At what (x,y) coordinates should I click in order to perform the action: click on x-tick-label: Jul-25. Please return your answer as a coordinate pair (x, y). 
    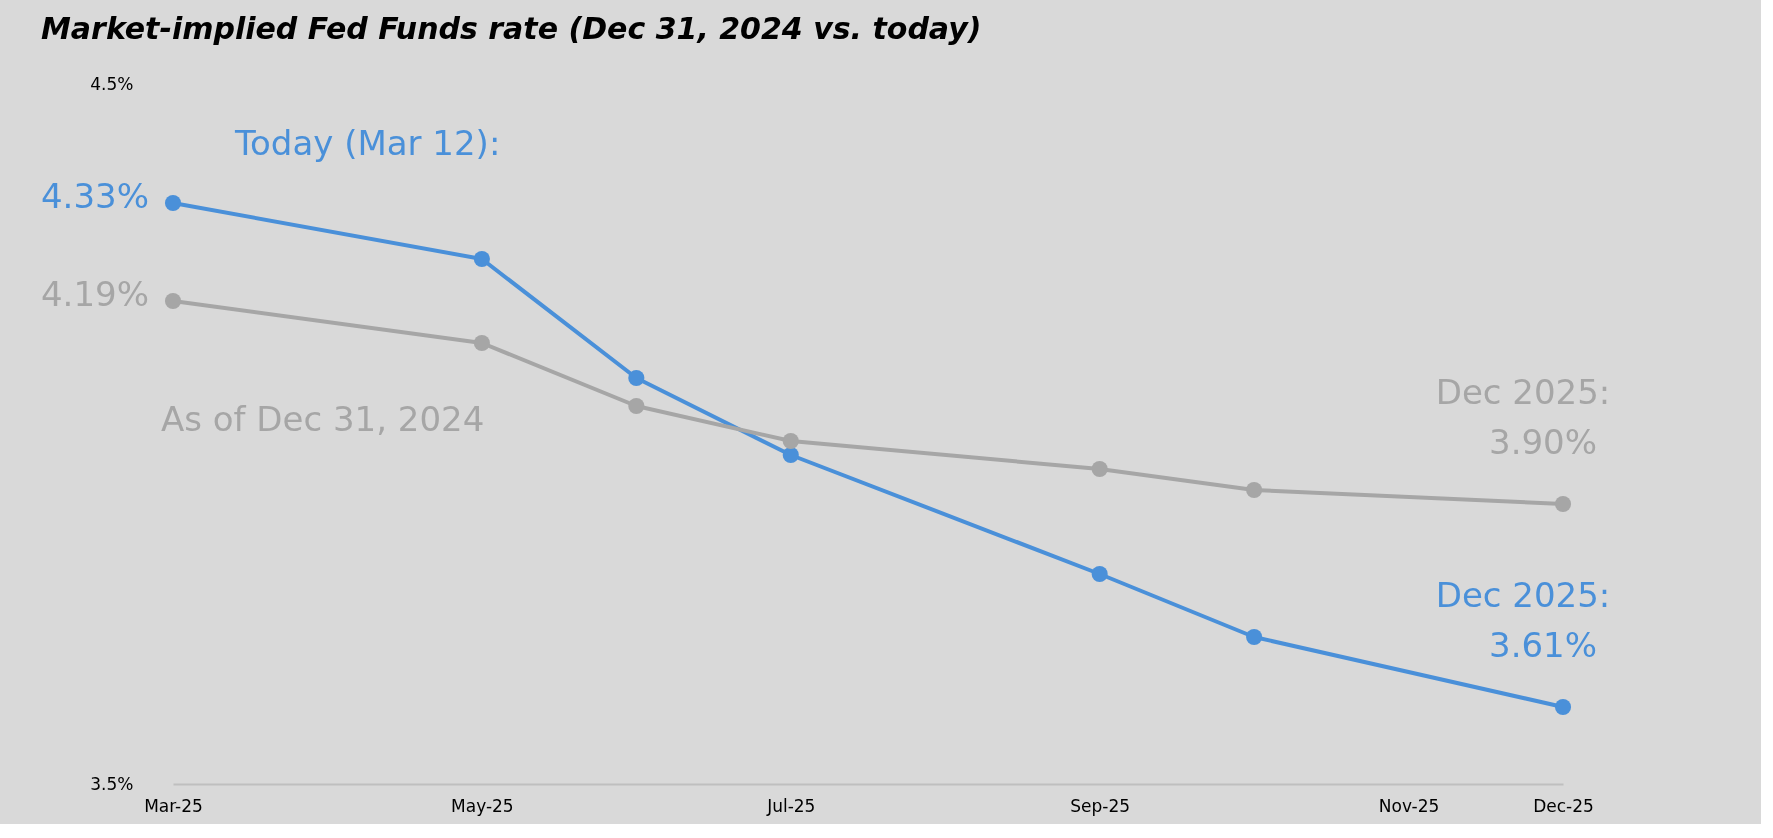
    Looking at the image, I should click on (791, 805).